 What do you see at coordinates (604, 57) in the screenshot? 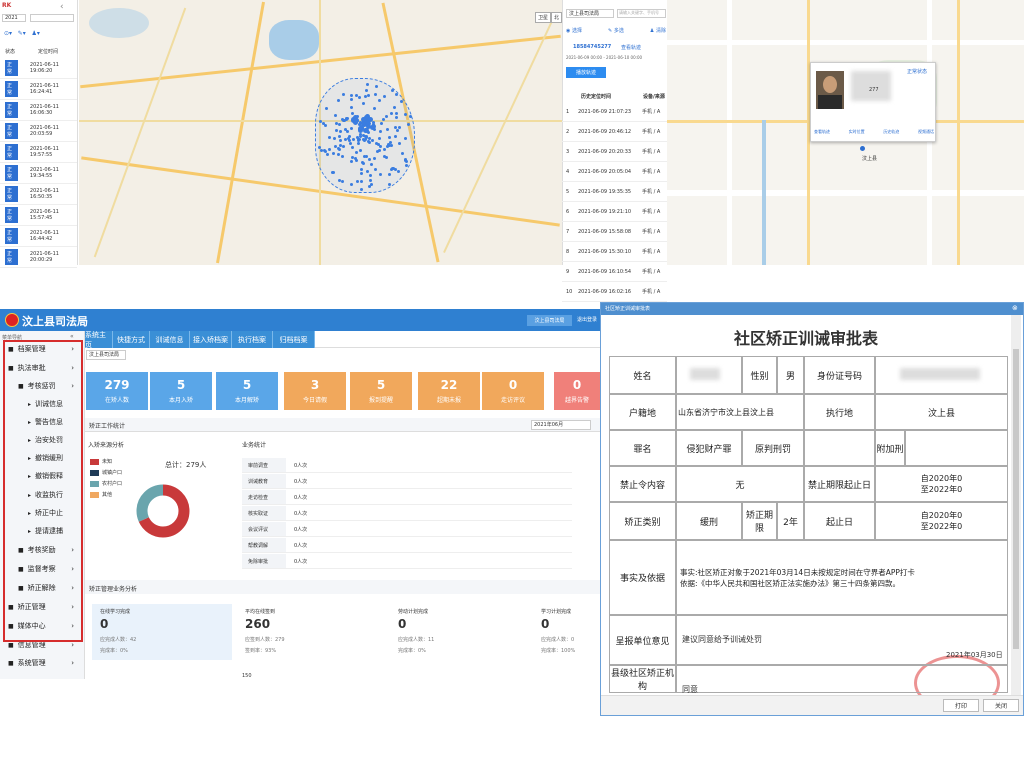
I see `date-range: 2021-06-09 00:00 - 2021-06-10 00:00` at bounding box center [604, 57].